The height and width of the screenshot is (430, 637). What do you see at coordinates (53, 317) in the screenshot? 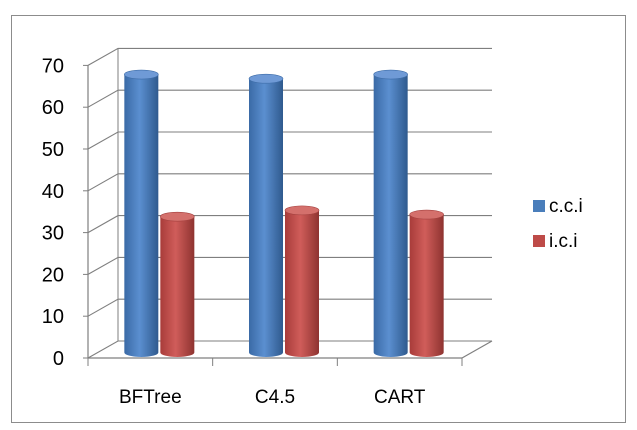
I see `y-tick-label: 10` at bounding box center [53, 317].